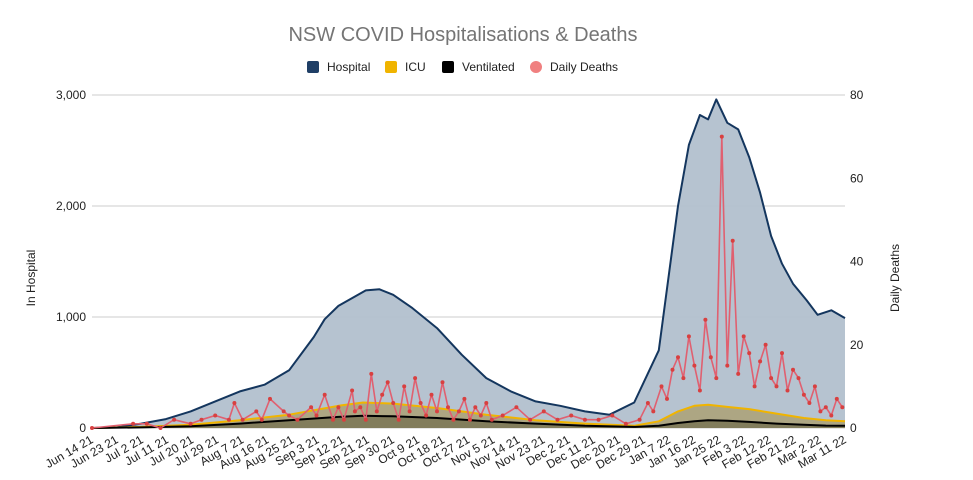 The image size is (973, 480). I want to click on y-tick-left: 0, so click(82, 428).